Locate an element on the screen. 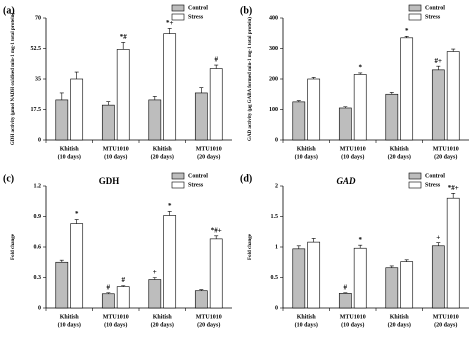 The image size is (474, 337). y-tick-label: 400 is located at coordinates (273, 18).